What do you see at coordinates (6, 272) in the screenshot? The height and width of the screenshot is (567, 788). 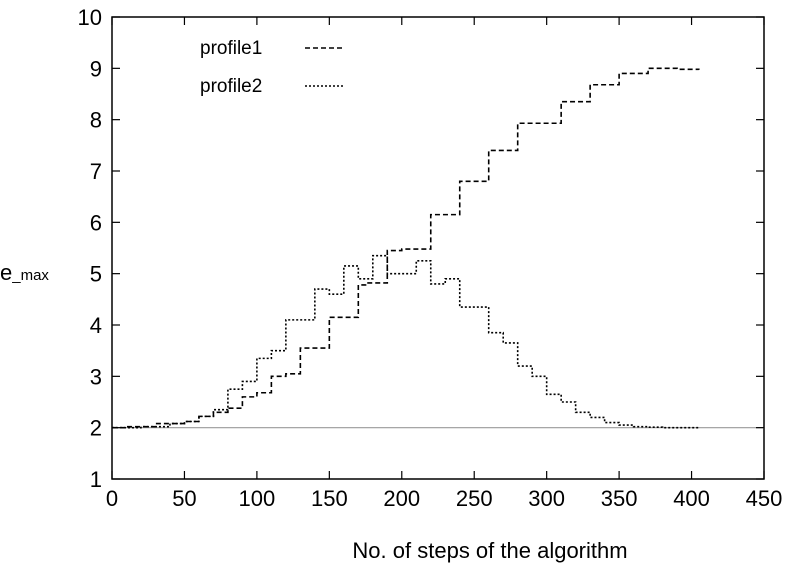 I see `y-axis-title-main: e` at bounding box center [6, 272].